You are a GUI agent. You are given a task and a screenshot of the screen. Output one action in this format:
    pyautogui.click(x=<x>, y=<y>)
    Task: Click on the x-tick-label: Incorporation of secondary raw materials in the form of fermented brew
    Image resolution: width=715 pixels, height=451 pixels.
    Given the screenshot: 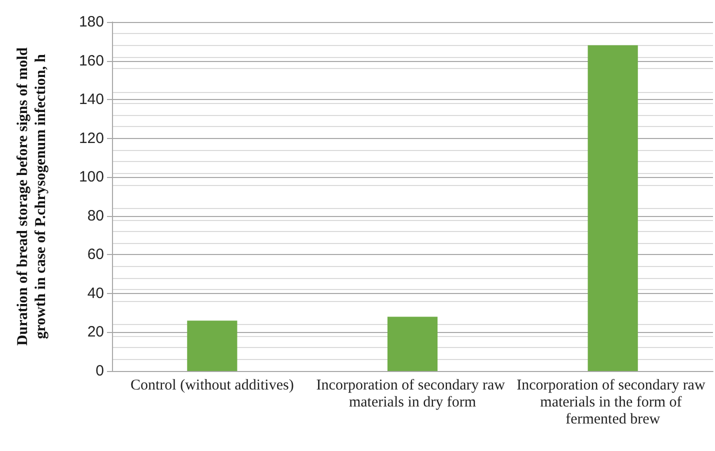 What is the action you would take?
    pyautogui.click(x=613, y=403)
    